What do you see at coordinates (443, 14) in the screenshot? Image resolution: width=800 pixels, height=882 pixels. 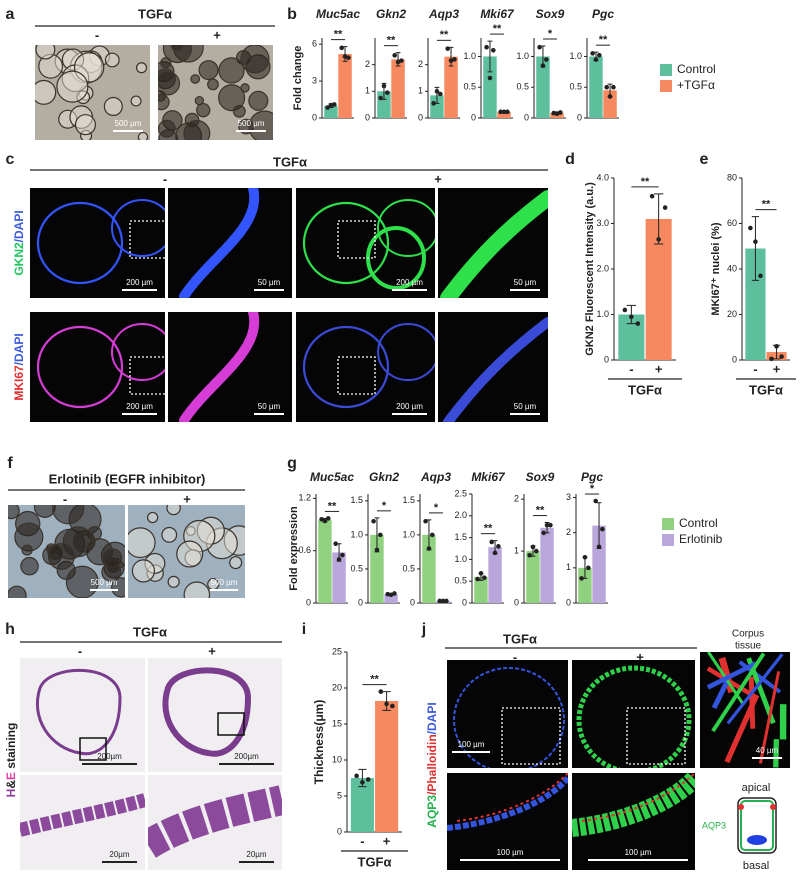 I see `chart-title: Aqp3` at bounding box center [443, 14].